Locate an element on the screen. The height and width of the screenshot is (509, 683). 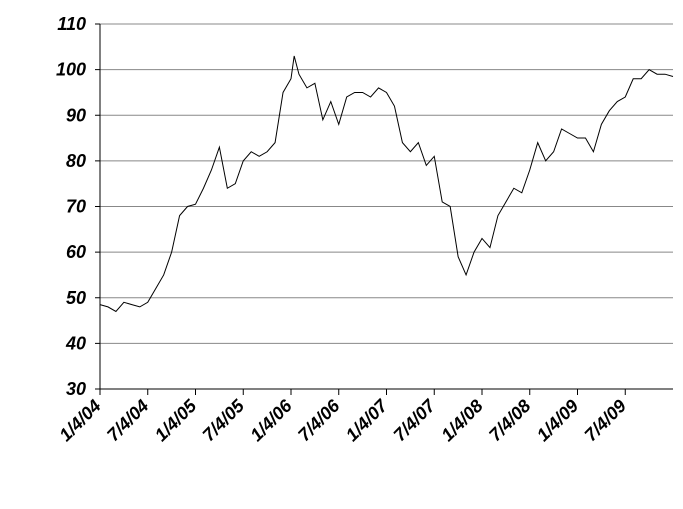
x-tick-label: 7/4/04 is located at coordinates (128, 421).